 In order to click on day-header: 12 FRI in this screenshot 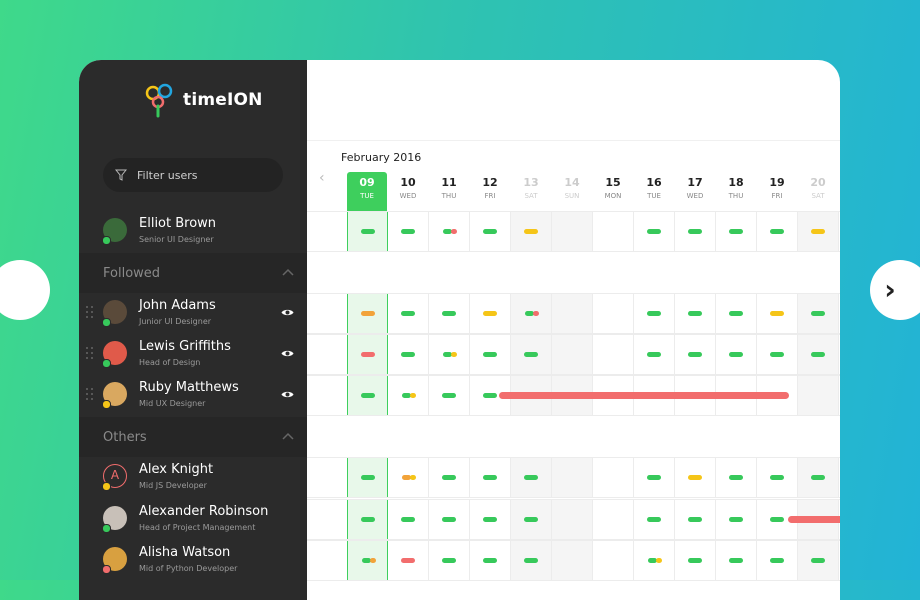, I will do `click(490, 192)`.